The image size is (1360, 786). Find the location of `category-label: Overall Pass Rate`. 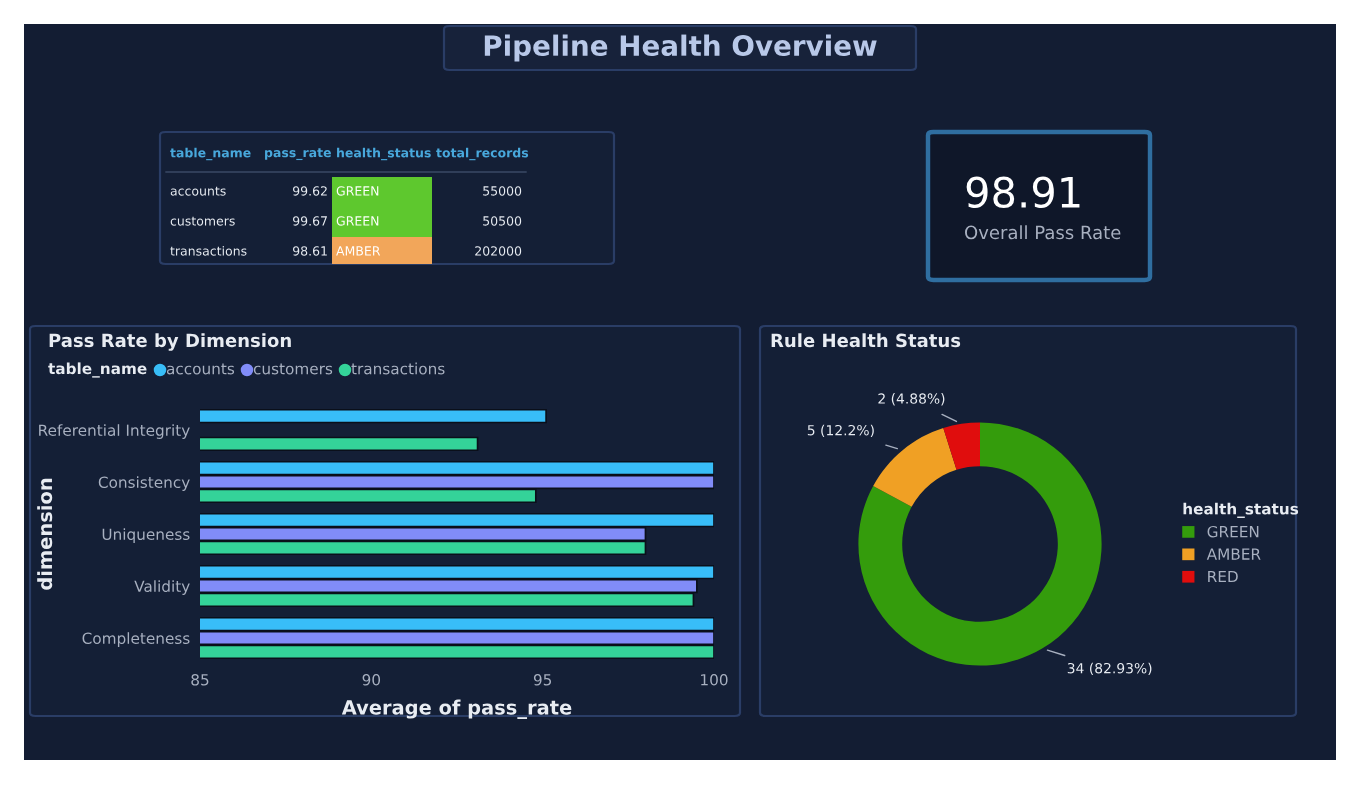

category-label: Overall Pass Rate is located at coordinates (1043, 232).